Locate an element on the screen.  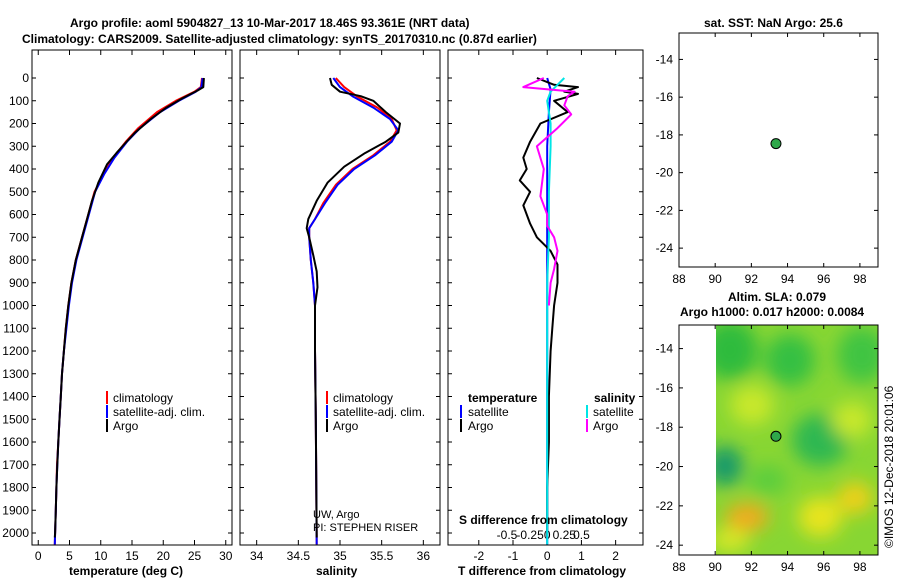
s-tick-label: 0.5 is located at coordinates (581, 535).